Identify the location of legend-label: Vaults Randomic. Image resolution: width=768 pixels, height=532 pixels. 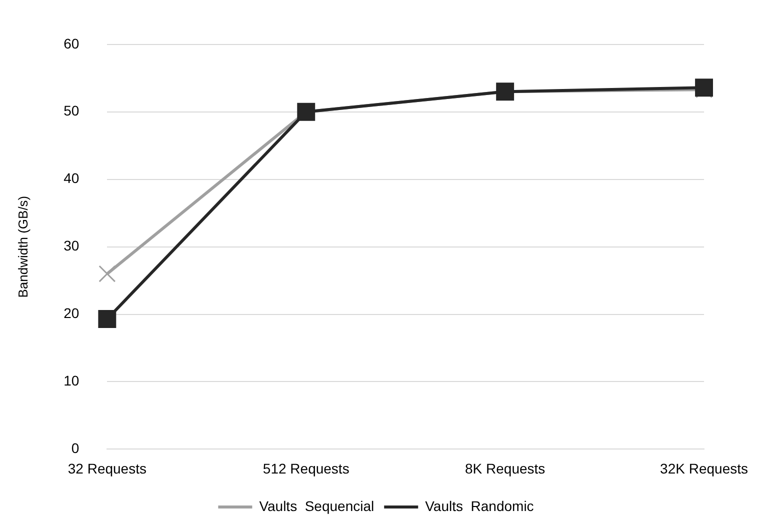
(479, 506).